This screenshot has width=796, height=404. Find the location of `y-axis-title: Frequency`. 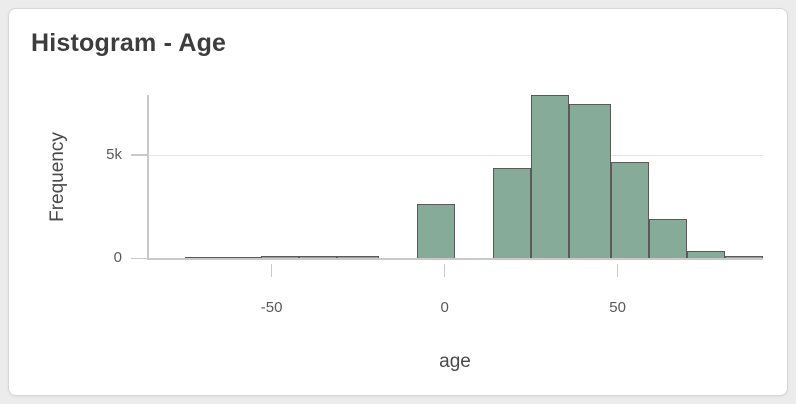

y-axis-title: Frequency is located at coordinates (57, 176).